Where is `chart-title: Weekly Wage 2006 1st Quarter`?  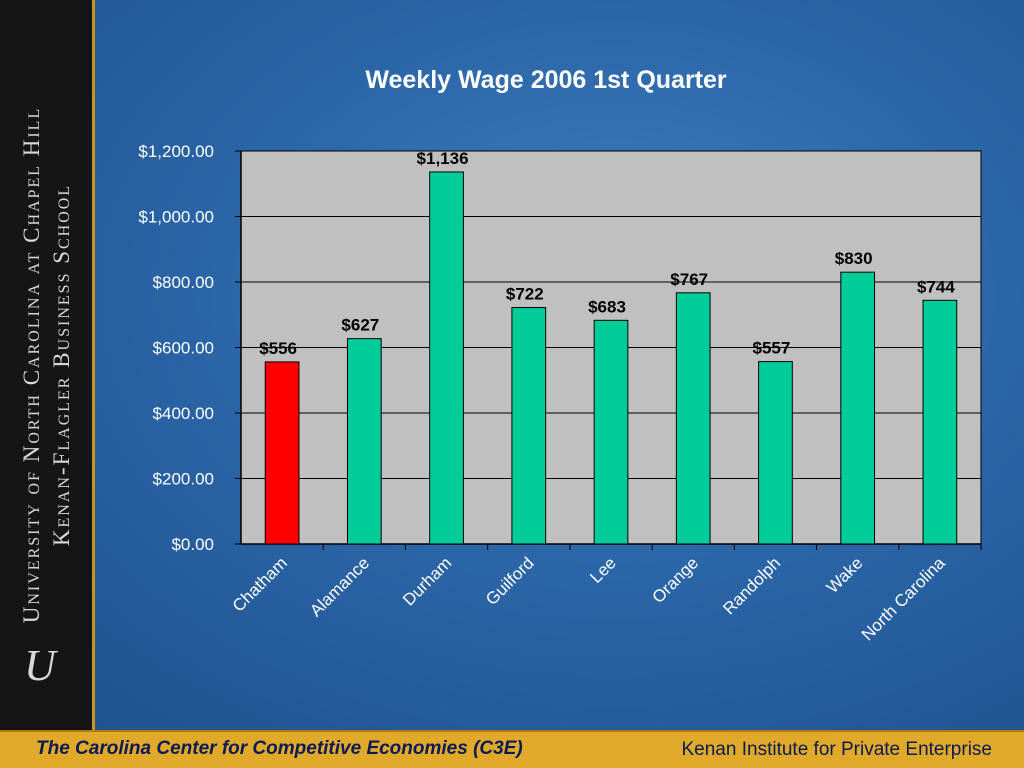 chart-title: Weekly Wage 2006 1st Quarter is located at coordinates (546, 80).